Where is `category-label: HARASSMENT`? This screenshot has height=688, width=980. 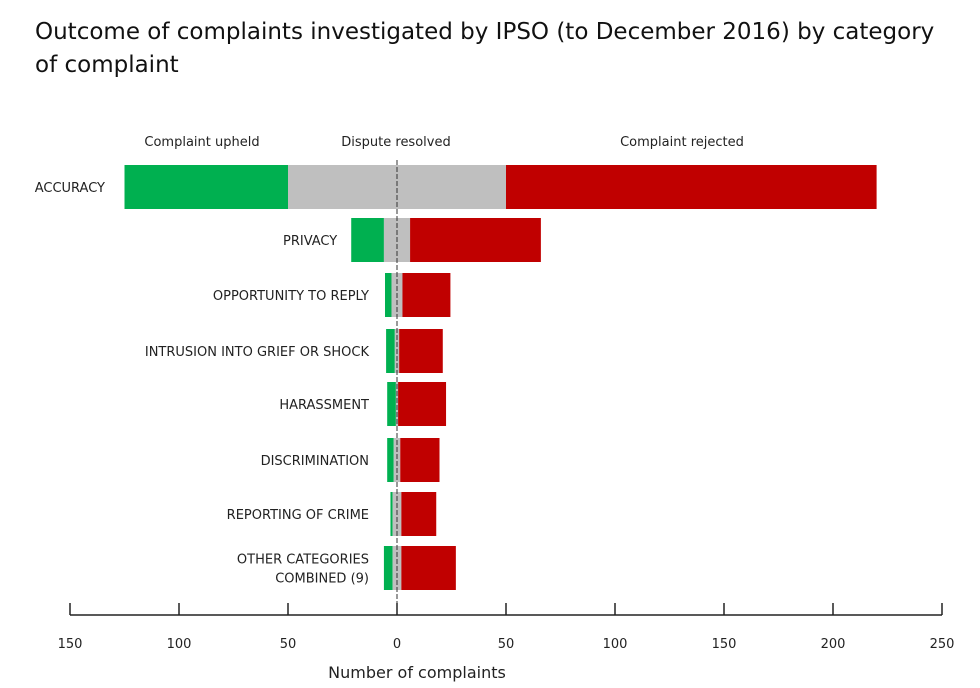 category-label: HARASSMENT is located at coordinates (324, 405).